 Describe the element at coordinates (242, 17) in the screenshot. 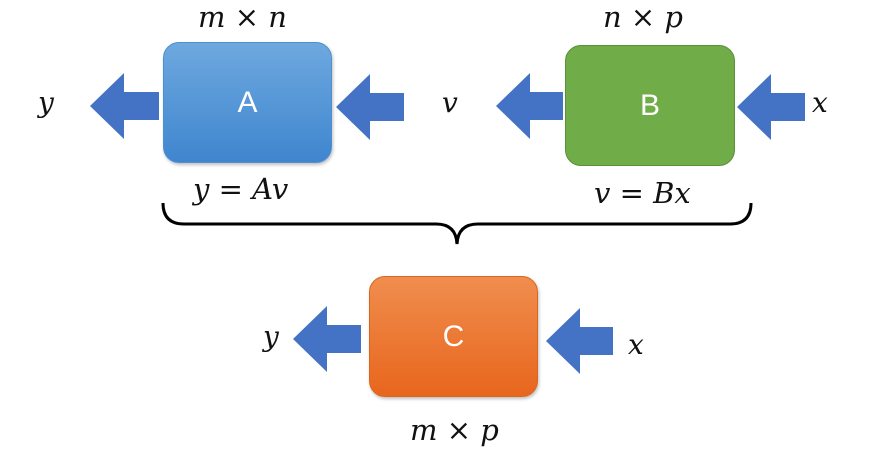

I see `block-a-dims: m × n` at that location.